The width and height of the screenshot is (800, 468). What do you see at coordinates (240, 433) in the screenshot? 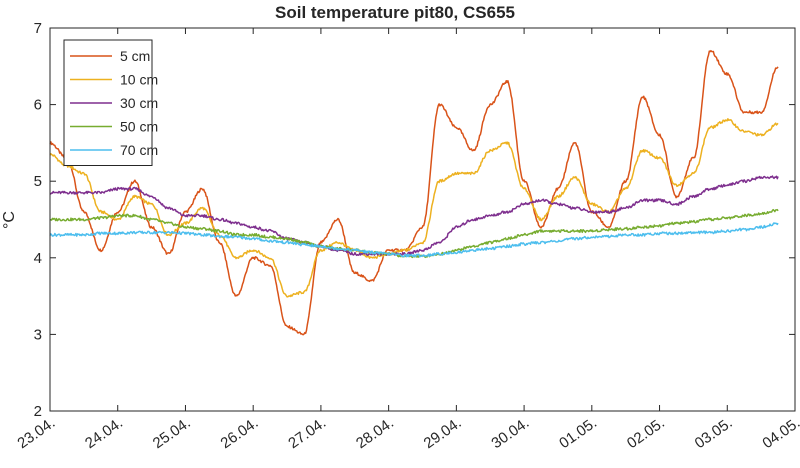
I see `x-tick-label: 26.04.` at bounding box center [240, 433].